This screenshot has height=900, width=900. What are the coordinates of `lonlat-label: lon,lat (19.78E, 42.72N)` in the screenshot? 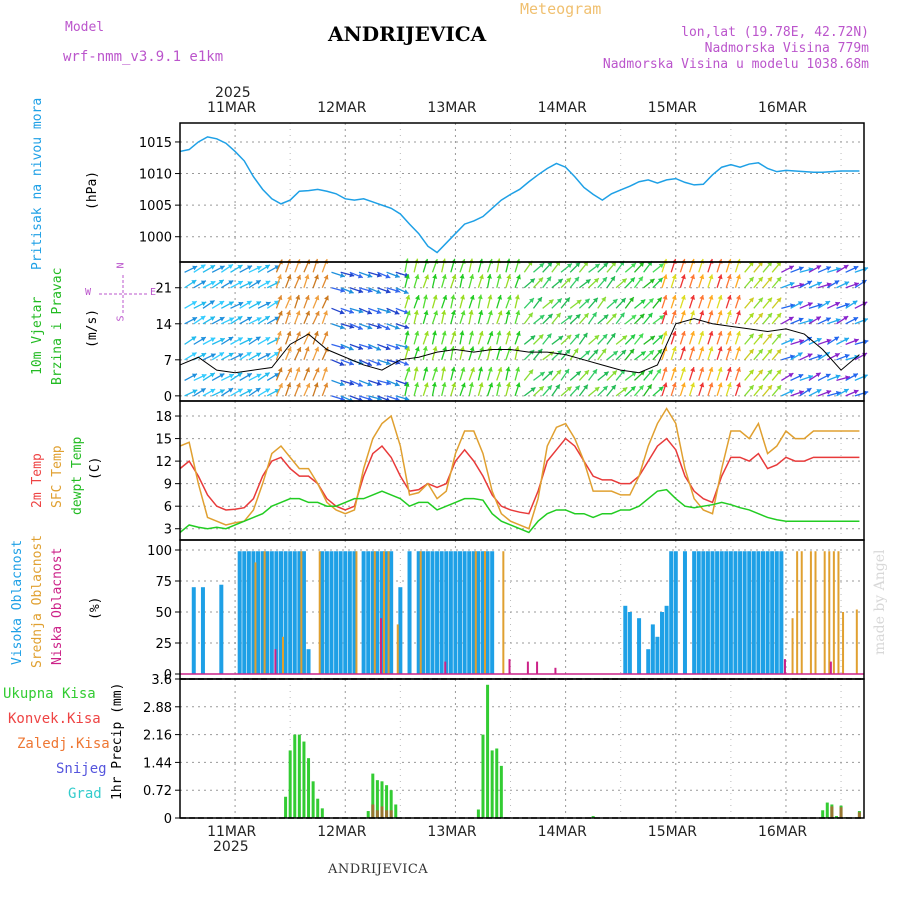 It's located at (775, 32).